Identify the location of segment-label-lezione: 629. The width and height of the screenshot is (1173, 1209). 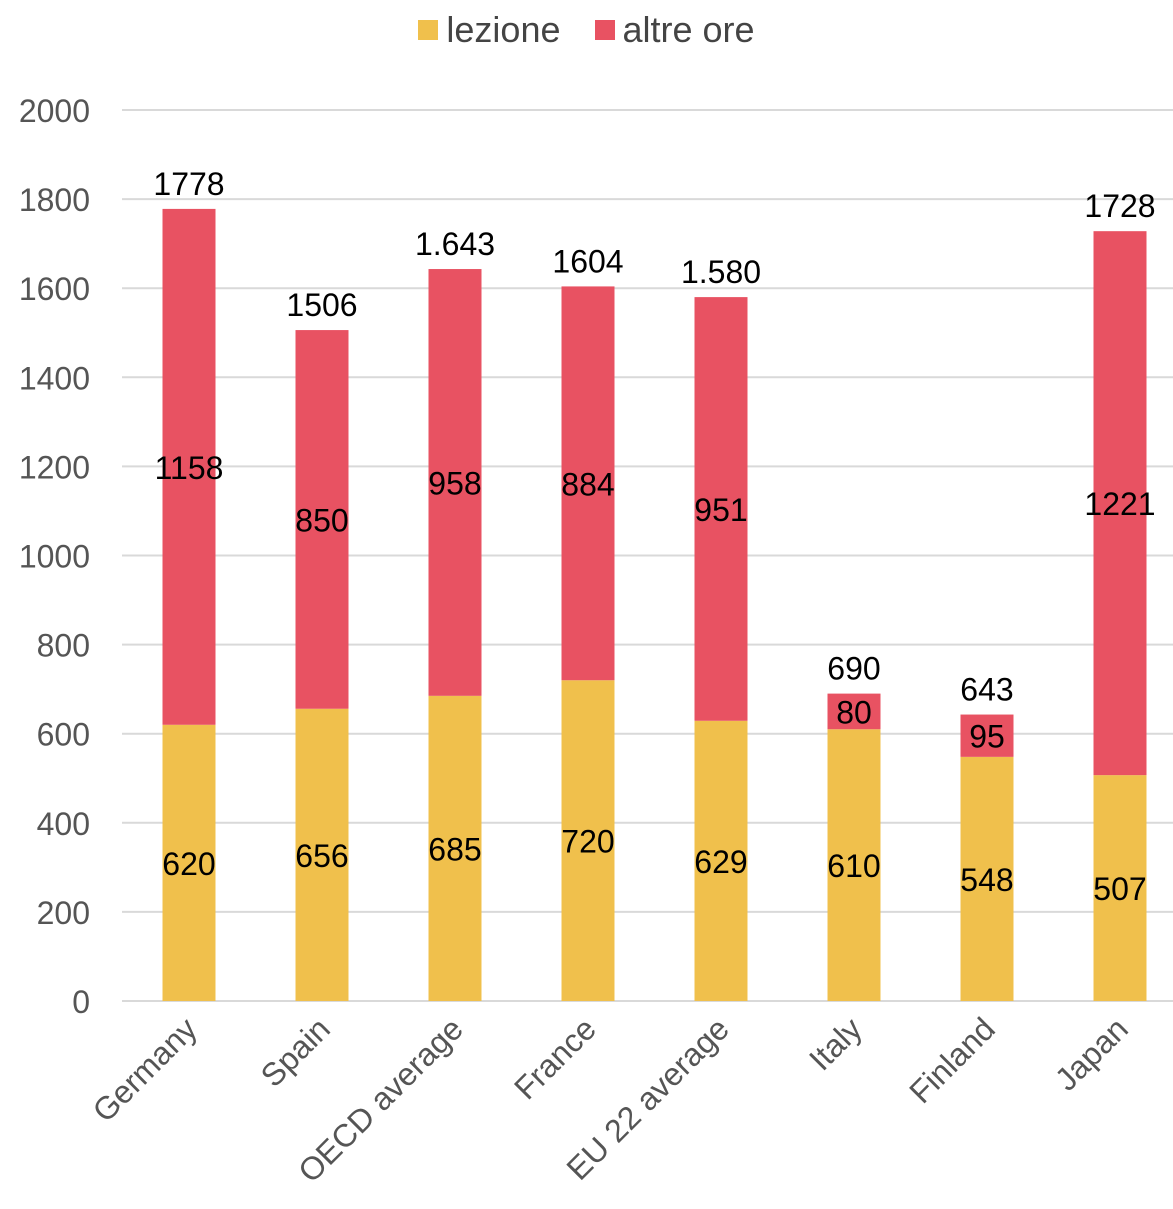
(720, 862).